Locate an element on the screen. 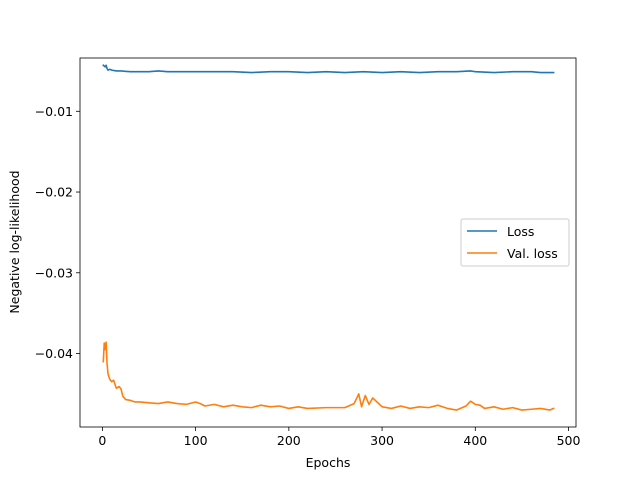 This screenshot has width=640, height=480. x-tick-label: 500 is located at coordinates (569, 440).